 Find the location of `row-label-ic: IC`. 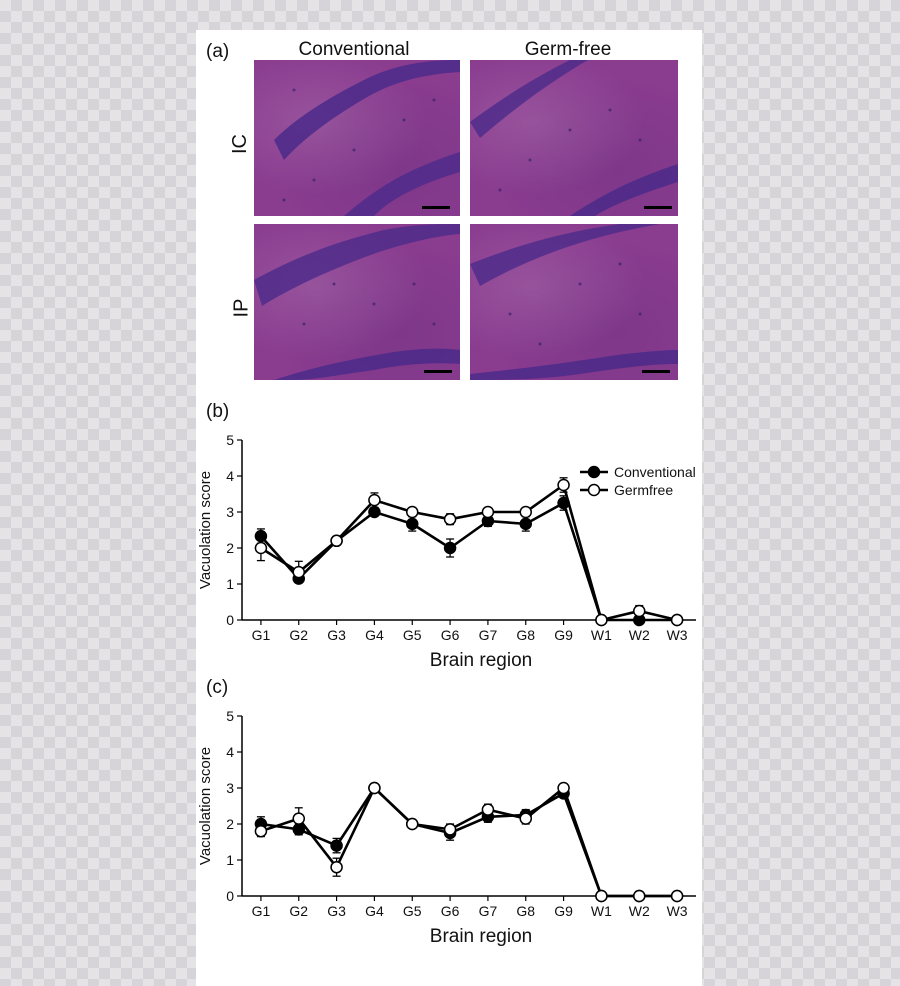

row-label-ic: IC is located at coordinates (240, 144).